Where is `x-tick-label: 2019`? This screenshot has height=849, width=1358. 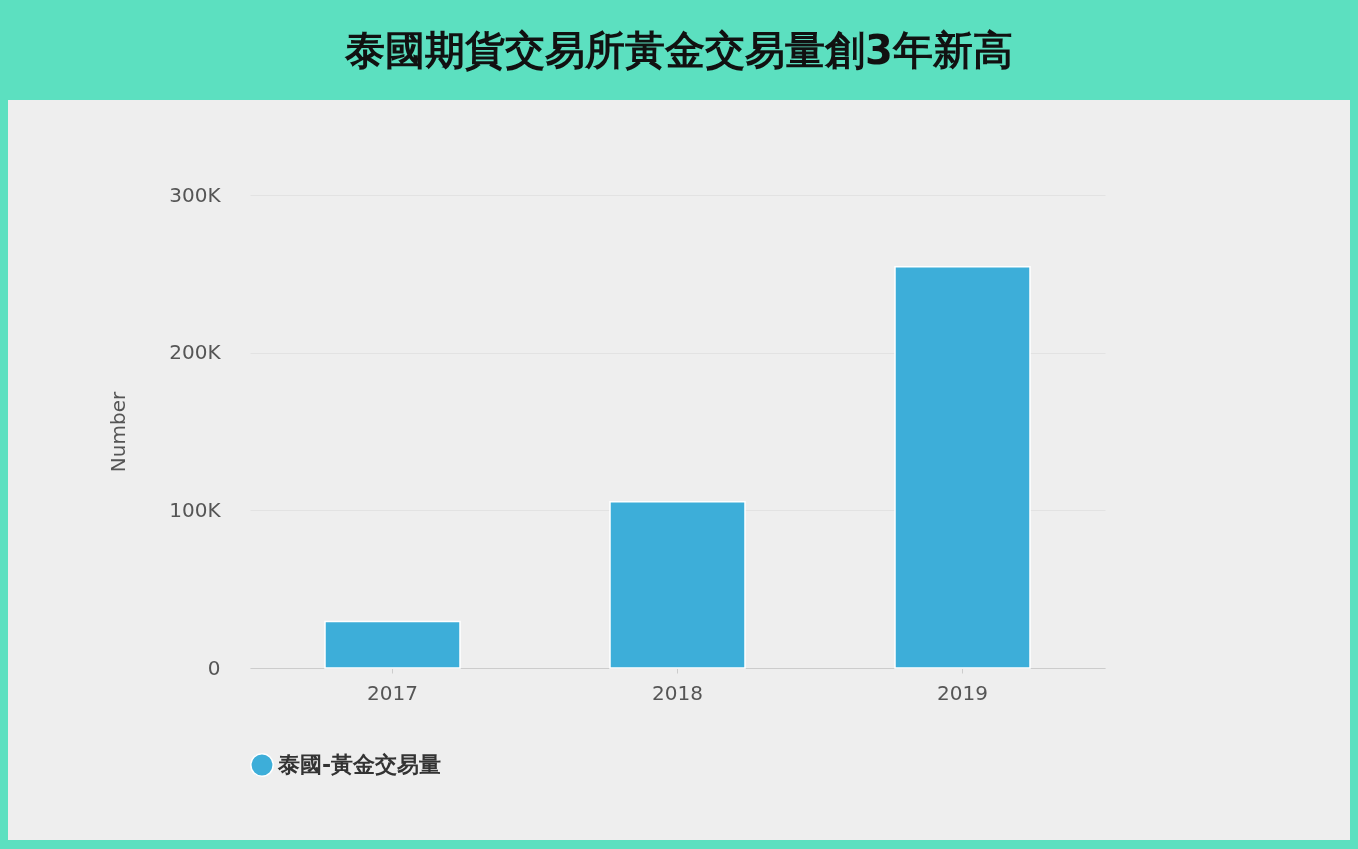 x-tick-label: 2019 is located at coordinates (962, 692).